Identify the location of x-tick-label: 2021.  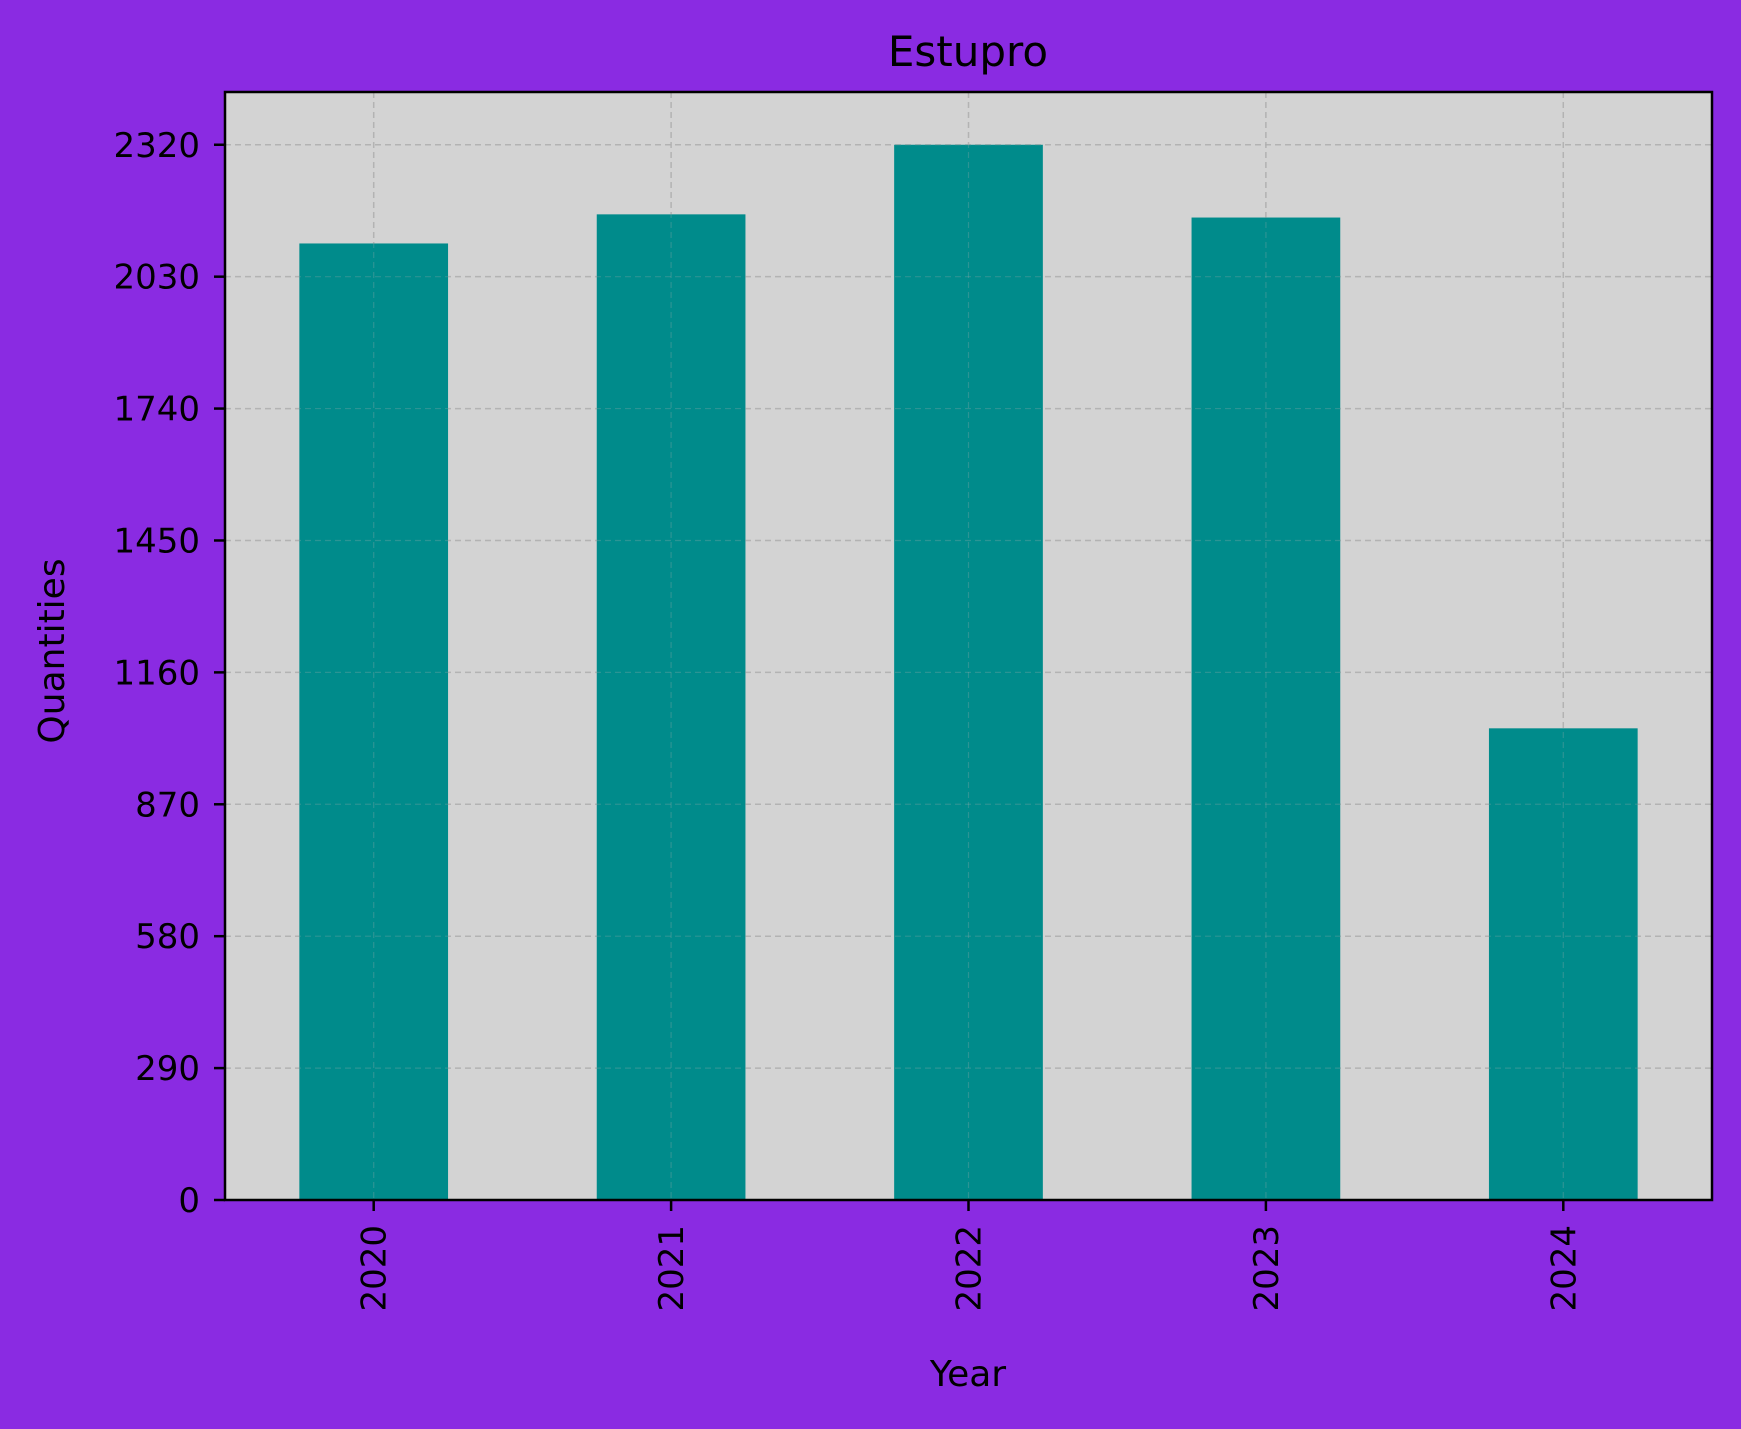
(672, 1268).